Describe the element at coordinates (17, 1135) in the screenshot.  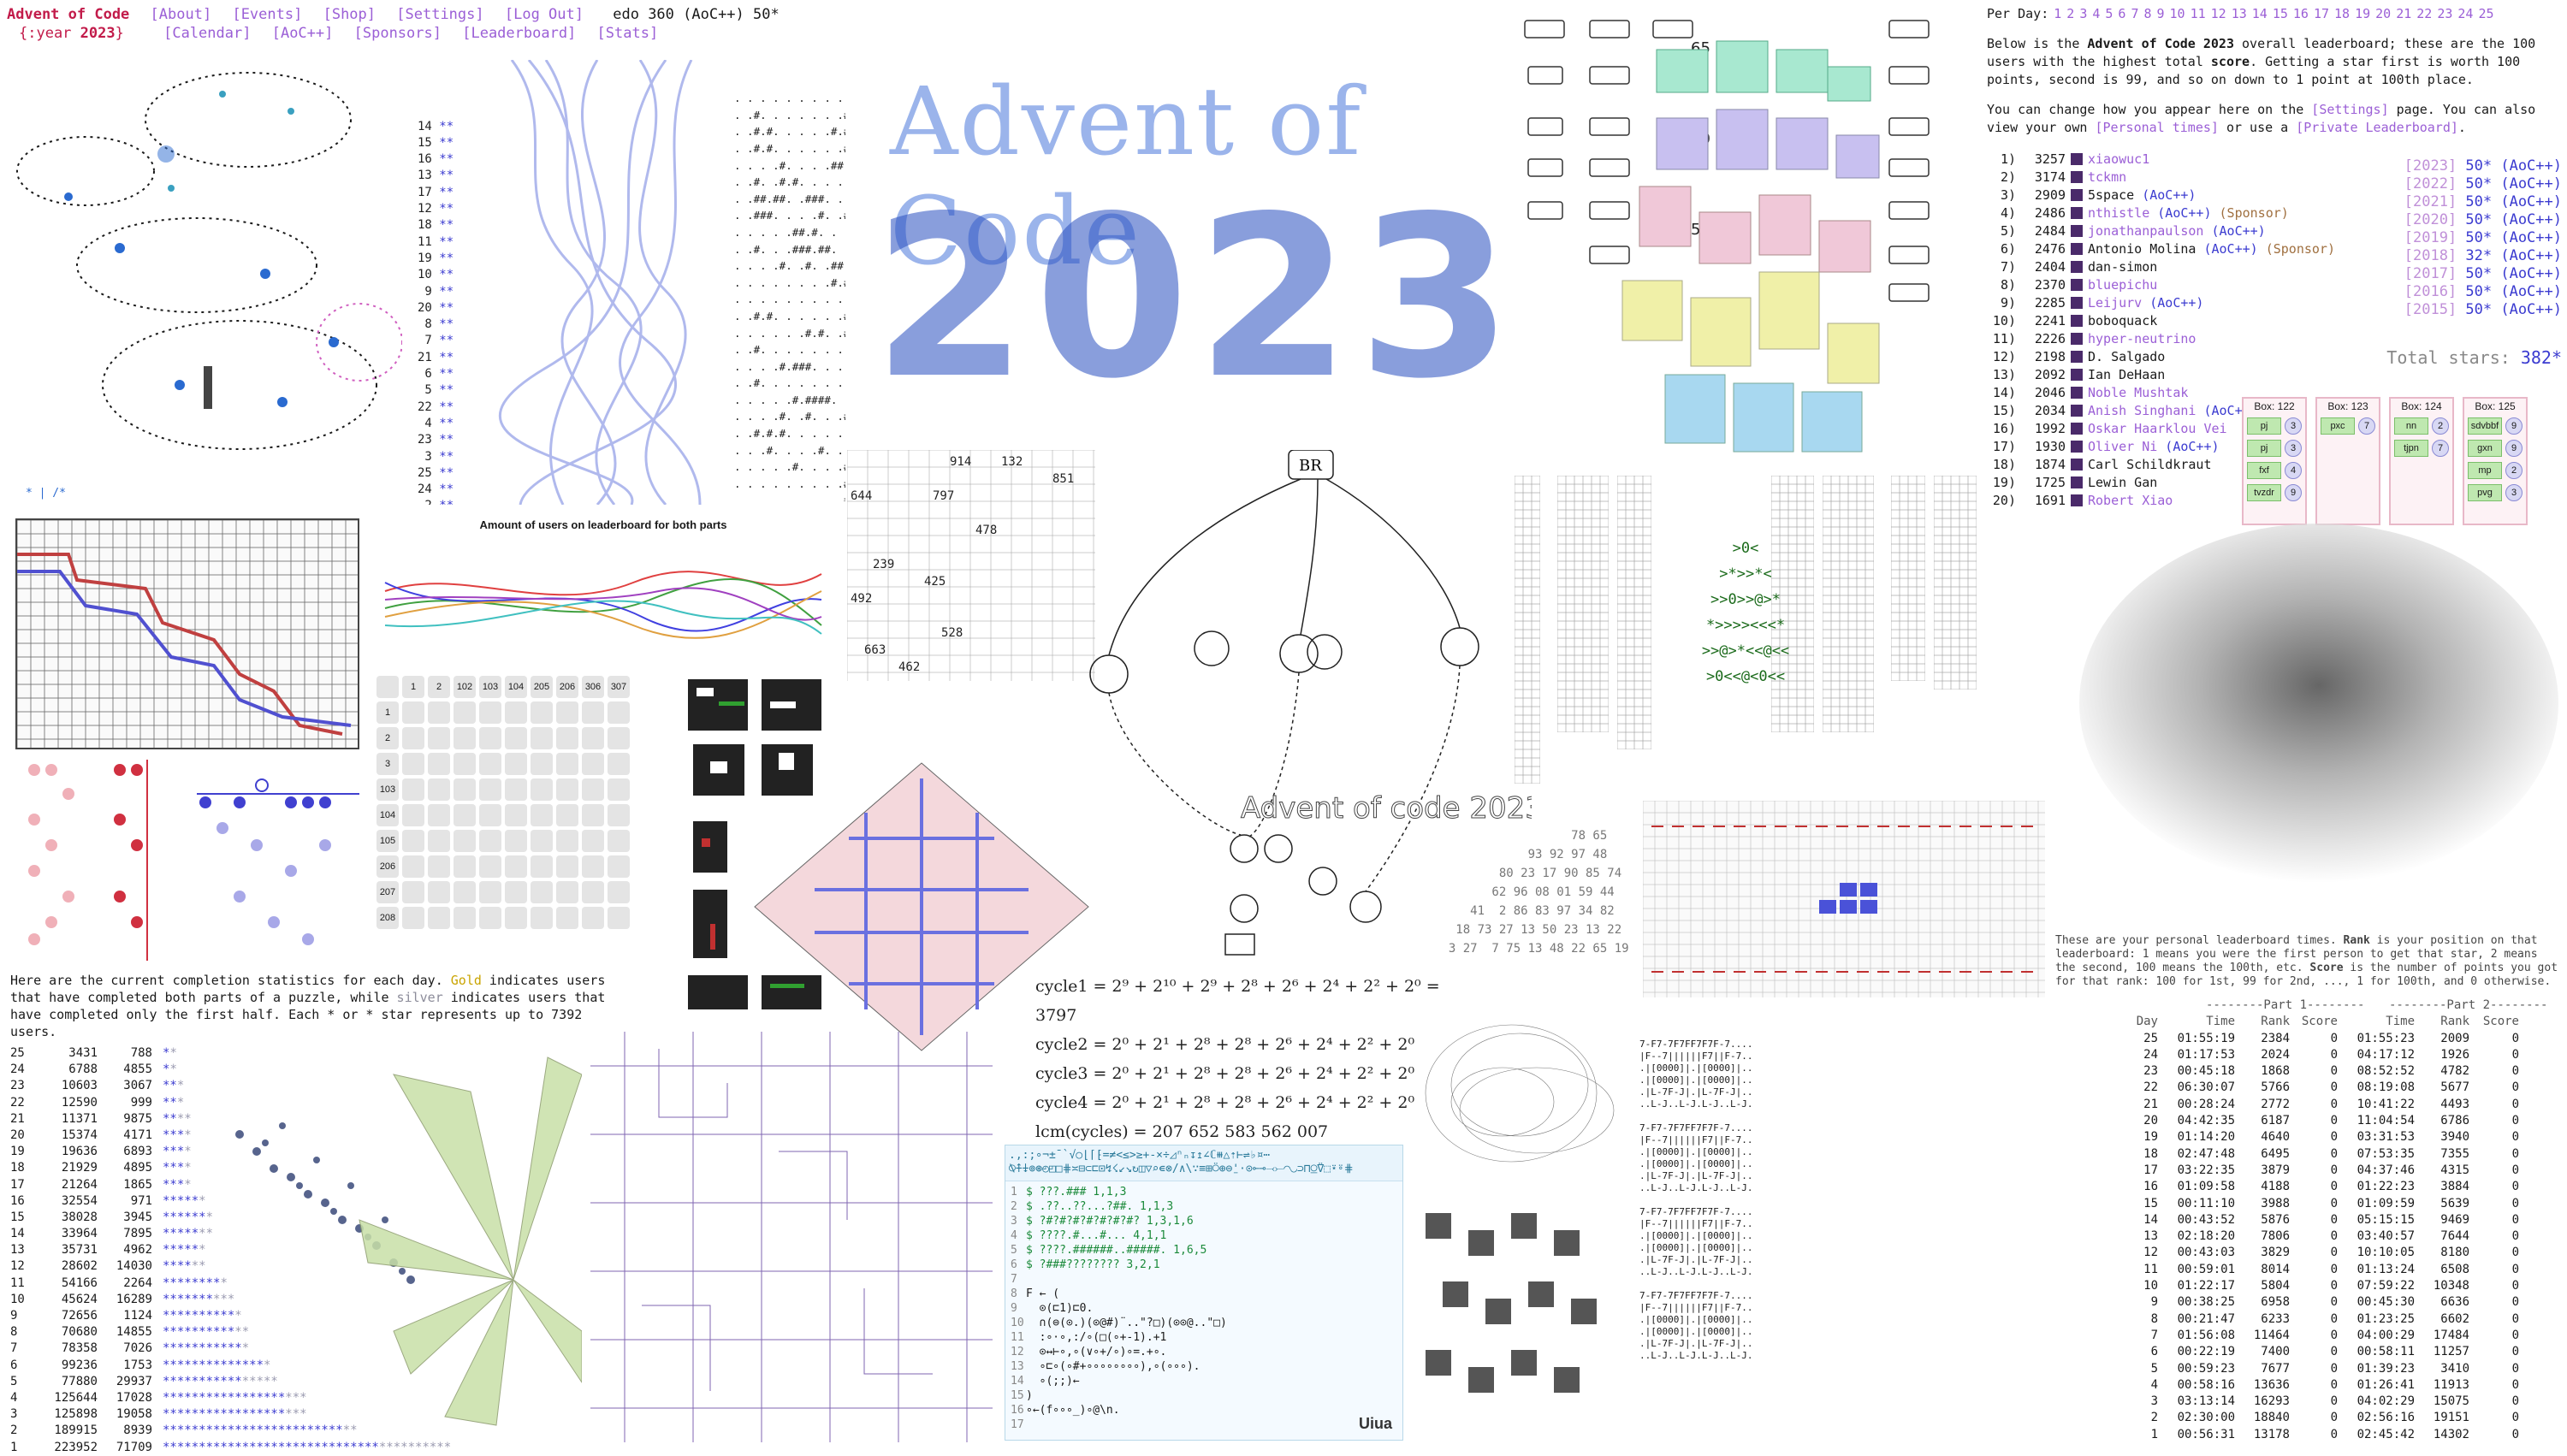
I see `stats-day: 20` at that location.